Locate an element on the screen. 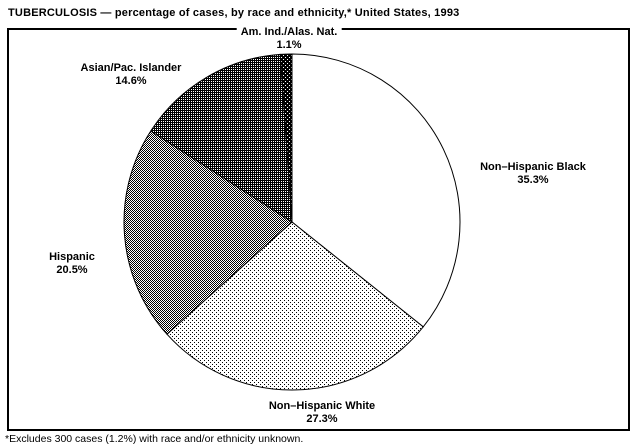  slice-name: Non–Hispanic White is located at coordinates (322, 406).